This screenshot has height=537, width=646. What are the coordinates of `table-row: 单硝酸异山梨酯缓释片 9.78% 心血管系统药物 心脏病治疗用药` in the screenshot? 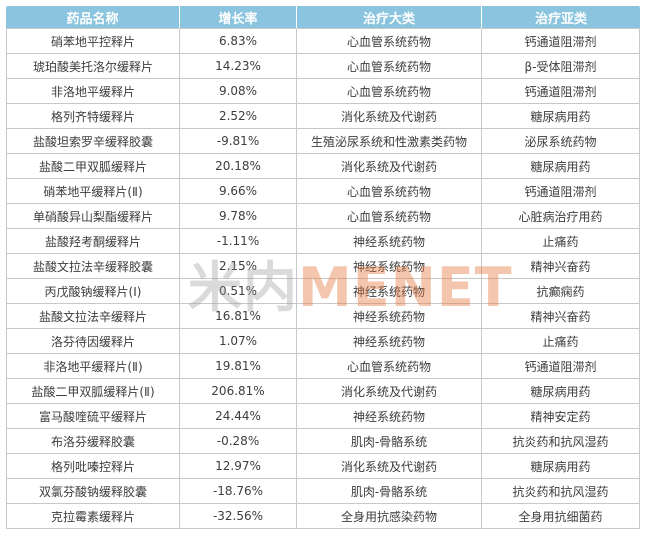 It's located at (323, 216).